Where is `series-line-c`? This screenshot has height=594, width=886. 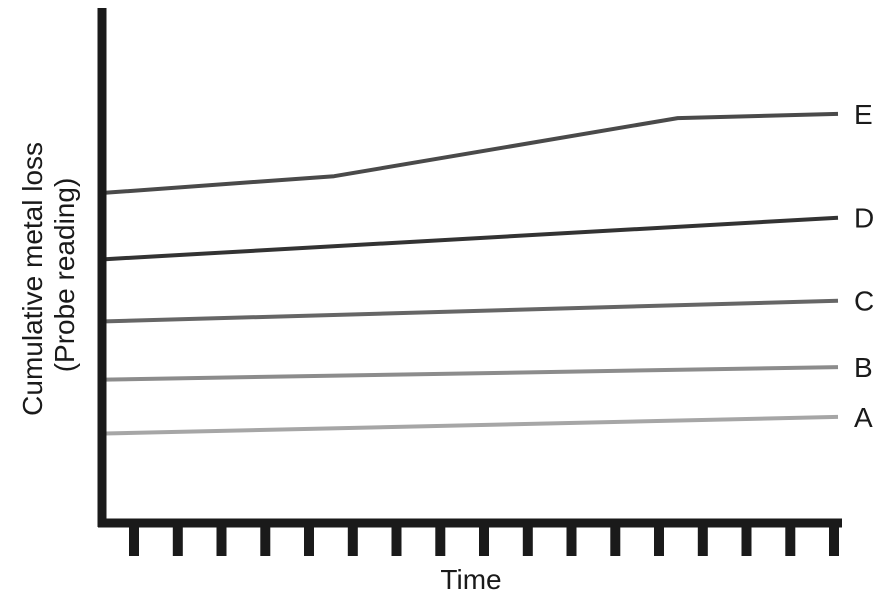
series-line-c is located at coordinates (471, 311).